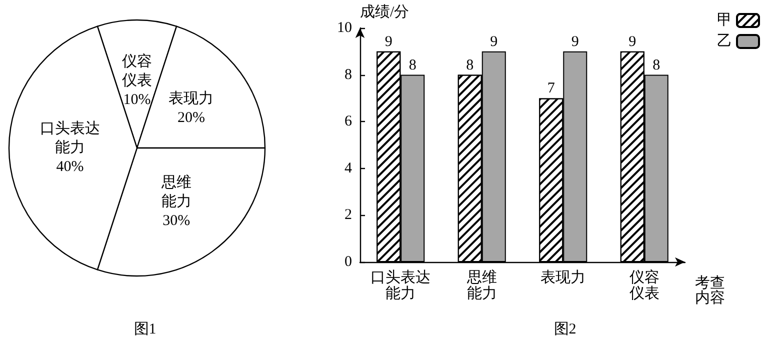  I want to click on data-label: 20%, so click(191, 118).